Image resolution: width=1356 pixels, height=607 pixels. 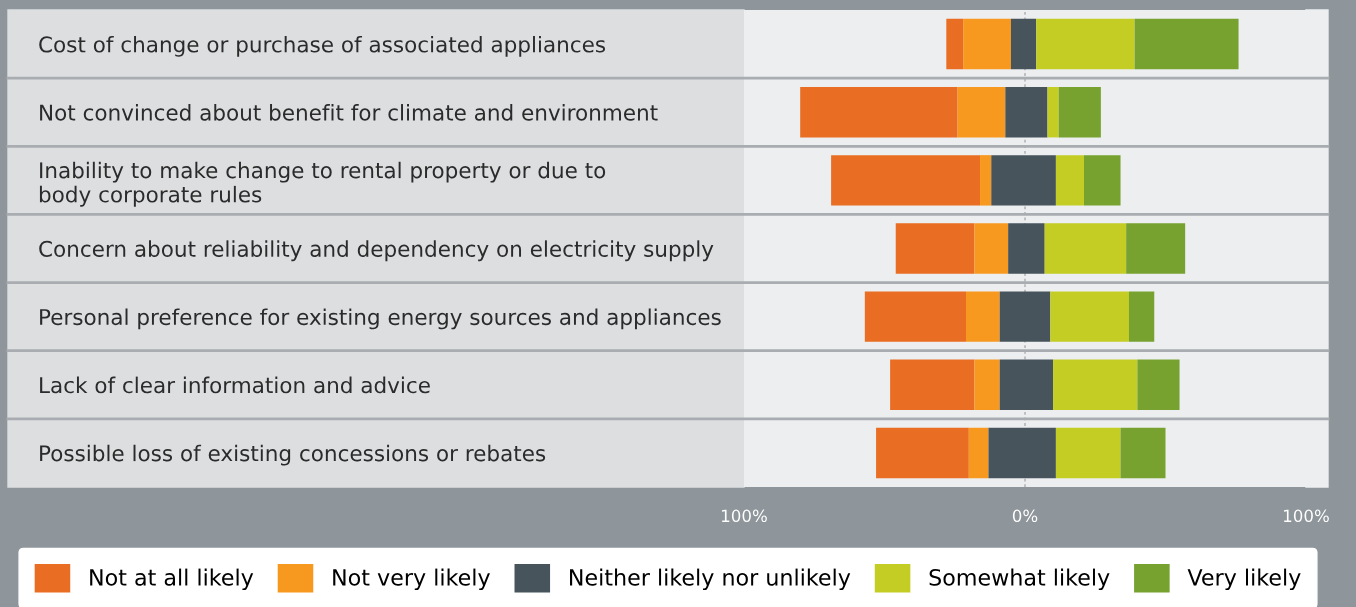 I want to click on legend-label: Very likely, so click(x=1244, y=579).